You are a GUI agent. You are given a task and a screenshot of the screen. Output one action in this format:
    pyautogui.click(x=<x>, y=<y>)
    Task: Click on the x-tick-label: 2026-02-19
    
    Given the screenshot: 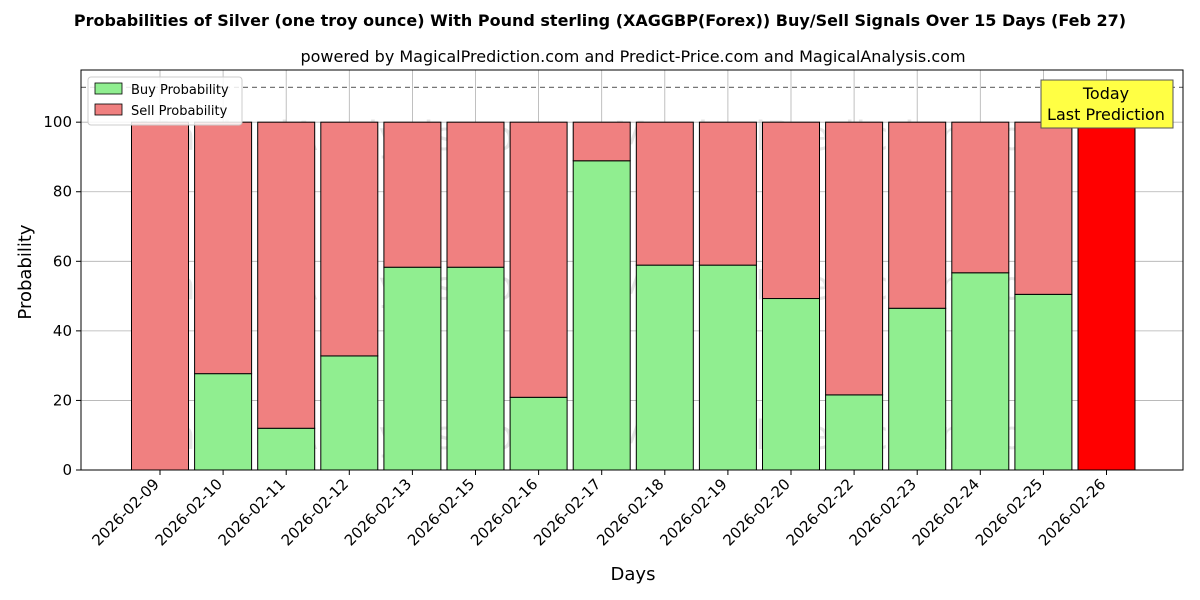 What is the action you would take?
    pyautogui.click(x=693, y=512)
    